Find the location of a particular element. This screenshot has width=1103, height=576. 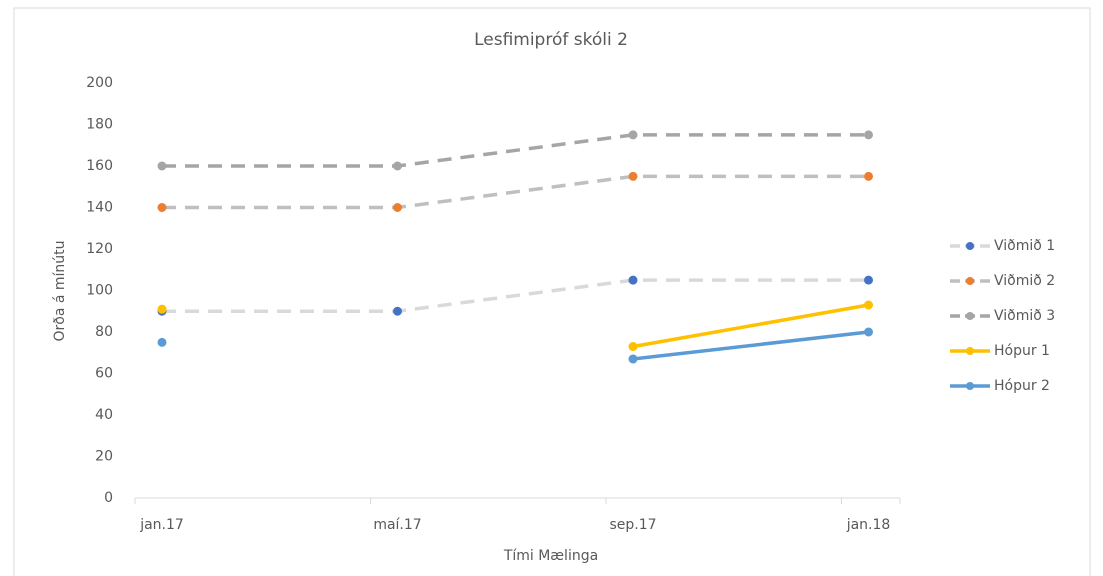

x-tick-label: jan.18 is located at coordinates (868, 525).